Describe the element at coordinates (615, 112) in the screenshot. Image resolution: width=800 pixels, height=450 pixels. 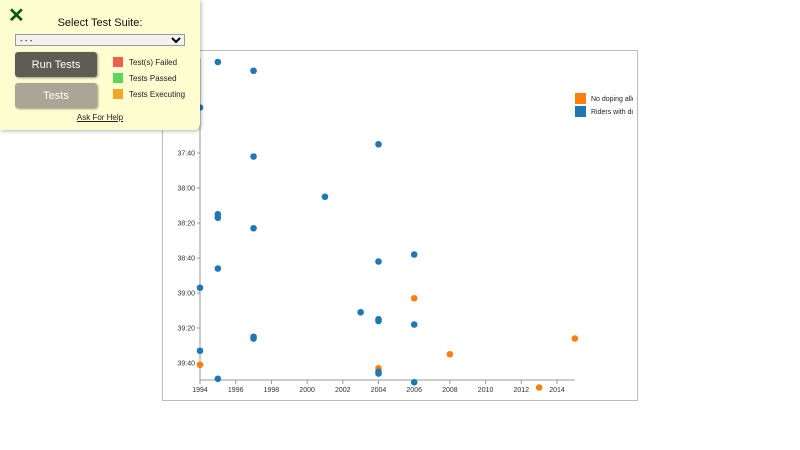
I see `legend-label: Riders with dop` at that location.